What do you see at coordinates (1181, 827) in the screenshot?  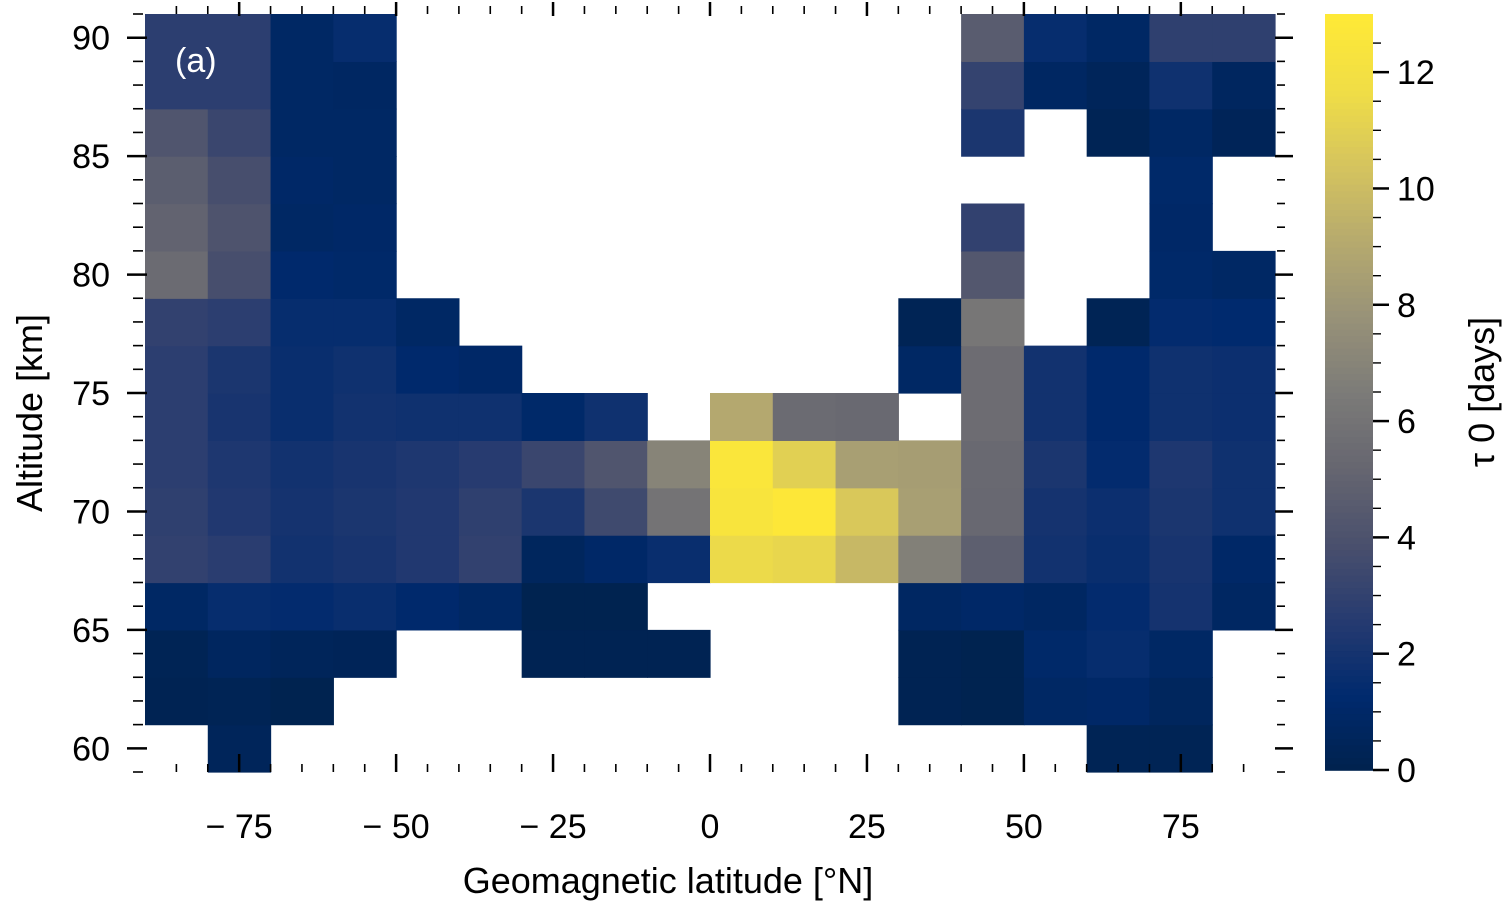 I see `x-tick-label: 75` at bounding box center [1181, 827].